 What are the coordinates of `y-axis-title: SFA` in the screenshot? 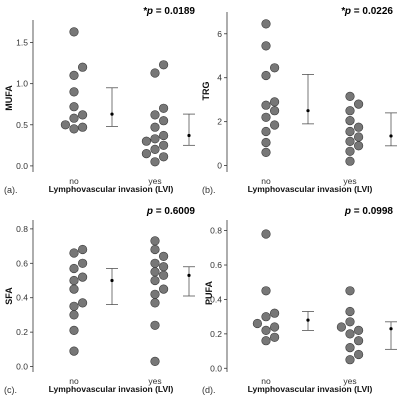 It's located at (9, 296).